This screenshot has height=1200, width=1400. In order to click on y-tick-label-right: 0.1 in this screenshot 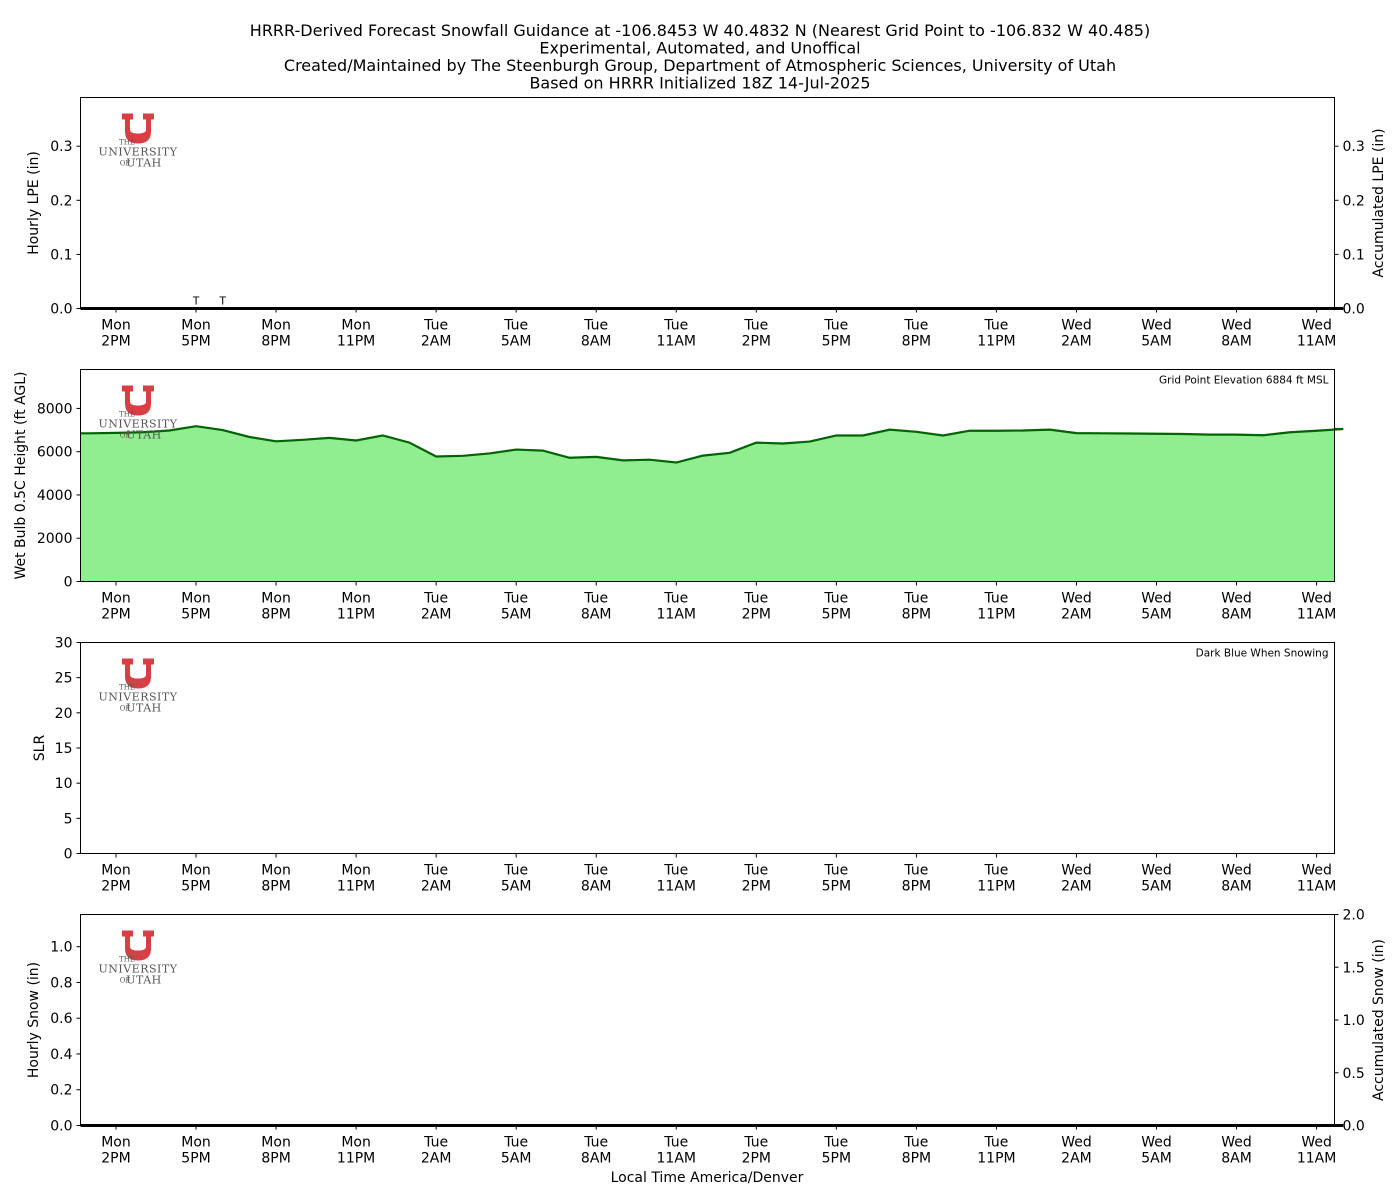, I will do `click(1354, 255)`.